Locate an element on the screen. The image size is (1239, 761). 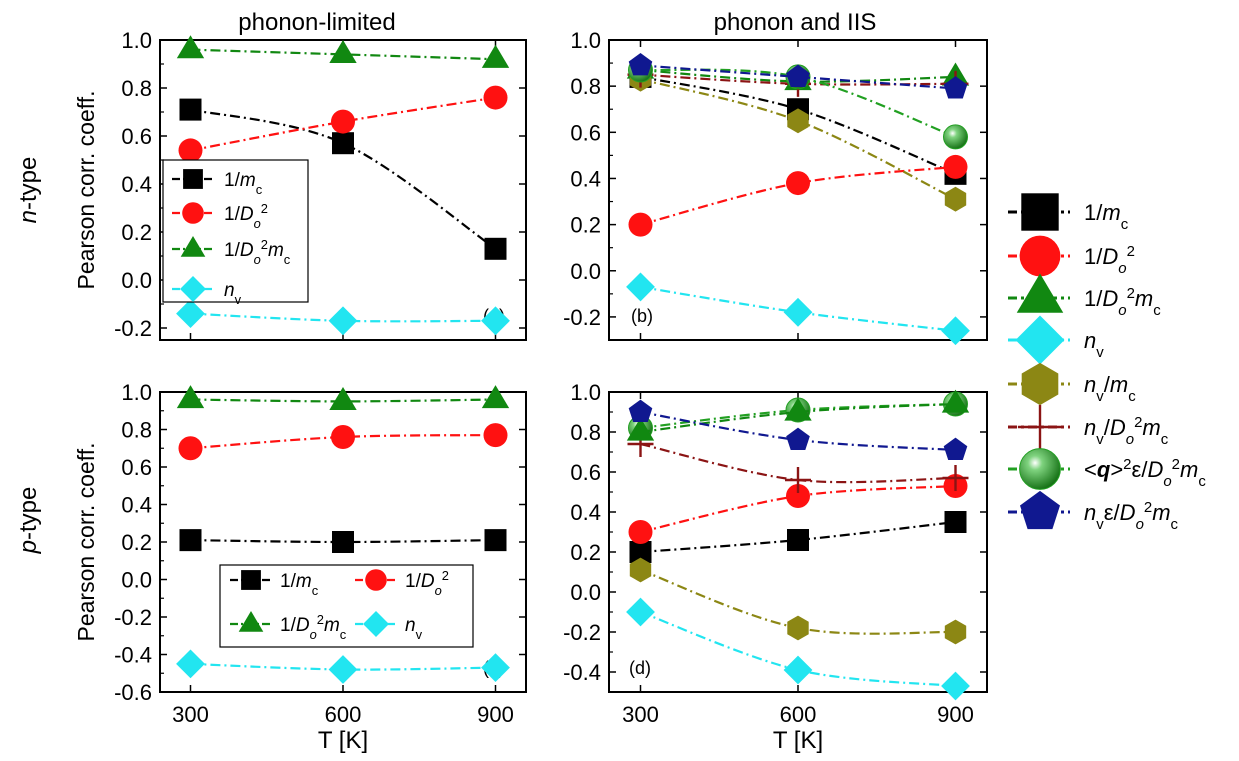
legend-entry: 1/Do2mc is located at coordinates (231, 251).